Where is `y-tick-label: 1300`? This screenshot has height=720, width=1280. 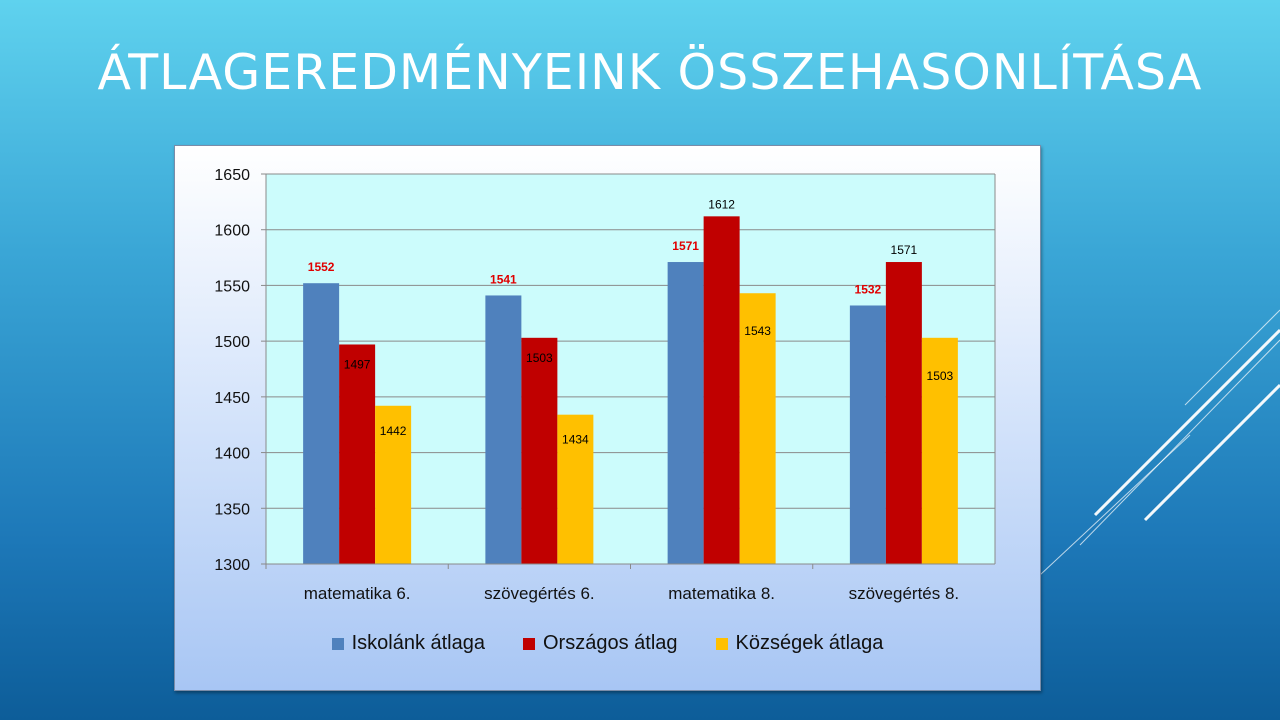 y-tick-label: 1300 is located at coordinates (232, 565).